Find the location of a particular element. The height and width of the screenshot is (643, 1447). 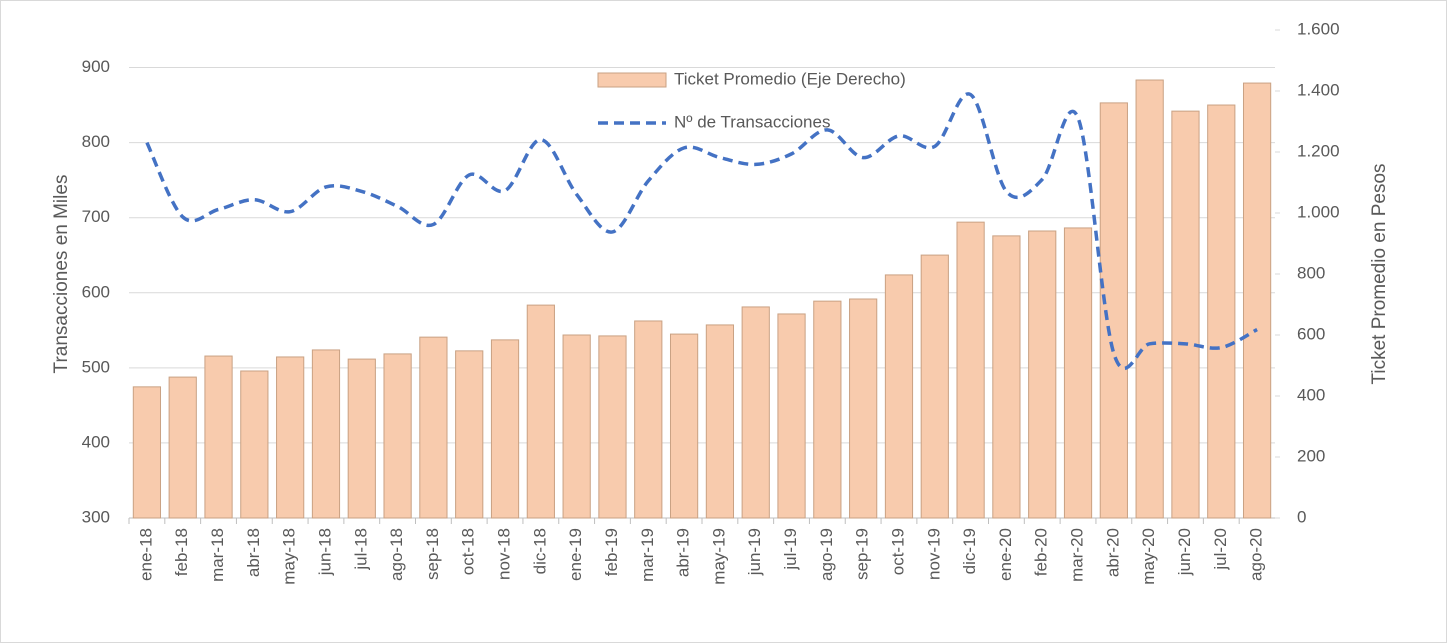

x-tick-label: sep-18 is located at coordinates (432, 554).